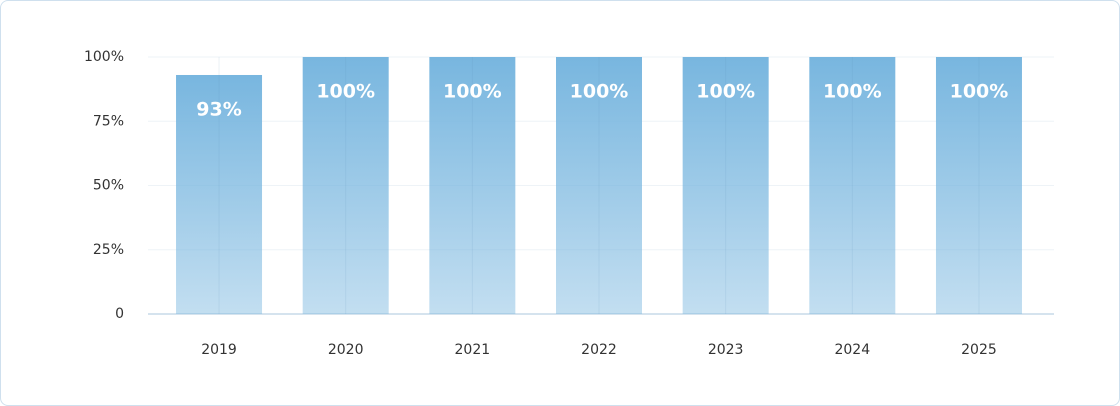  Describe the element at coordinates (119, 314) in the screenshot. I see `y-tick-label: 0` at that location.